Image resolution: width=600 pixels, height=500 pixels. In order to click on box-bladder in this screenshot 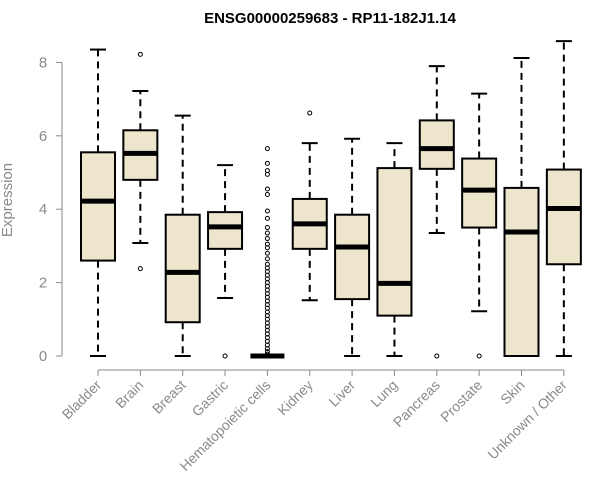, I will do `click(98, 202)`.